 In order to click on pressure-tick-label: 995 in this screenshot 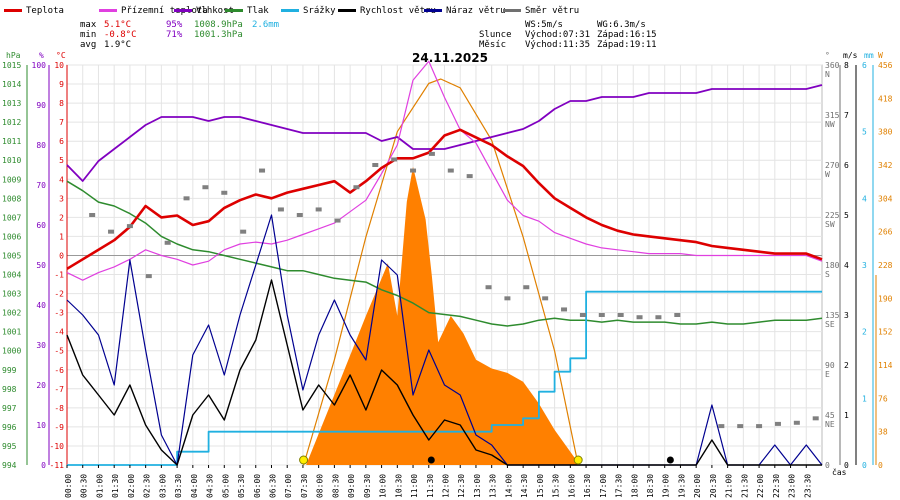, I will do `click(9, 446)`.